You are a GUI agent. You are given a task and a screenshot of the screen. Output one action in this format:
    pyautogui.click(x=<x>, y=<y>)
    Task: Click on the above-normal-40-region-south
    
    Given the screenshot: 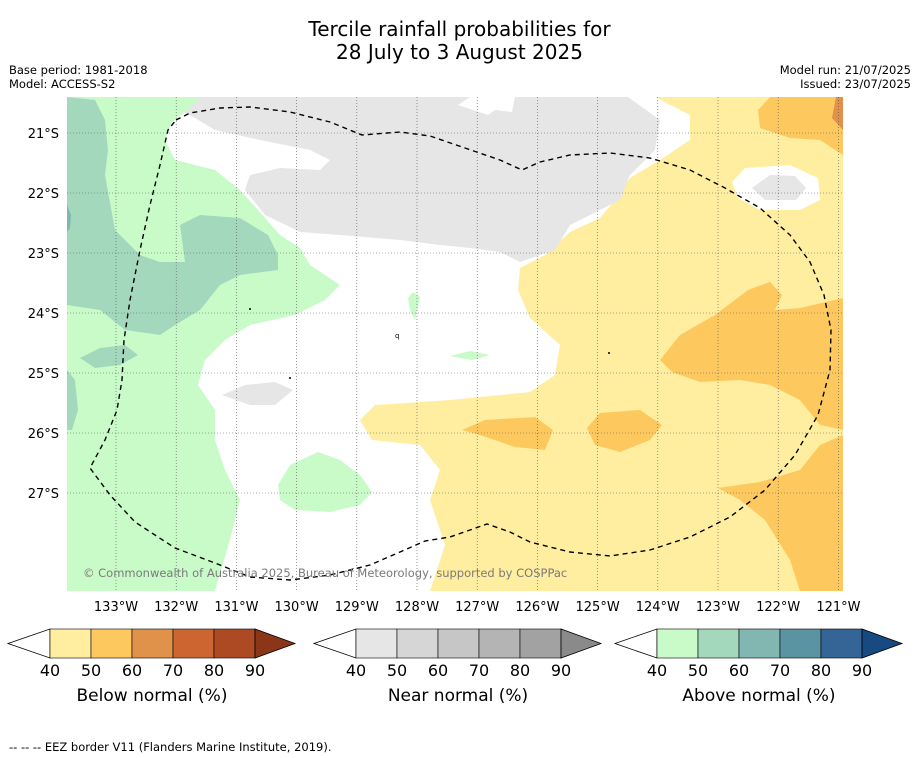 What is the action you would take?
    pyautogui.click(x=325, y=482)
    